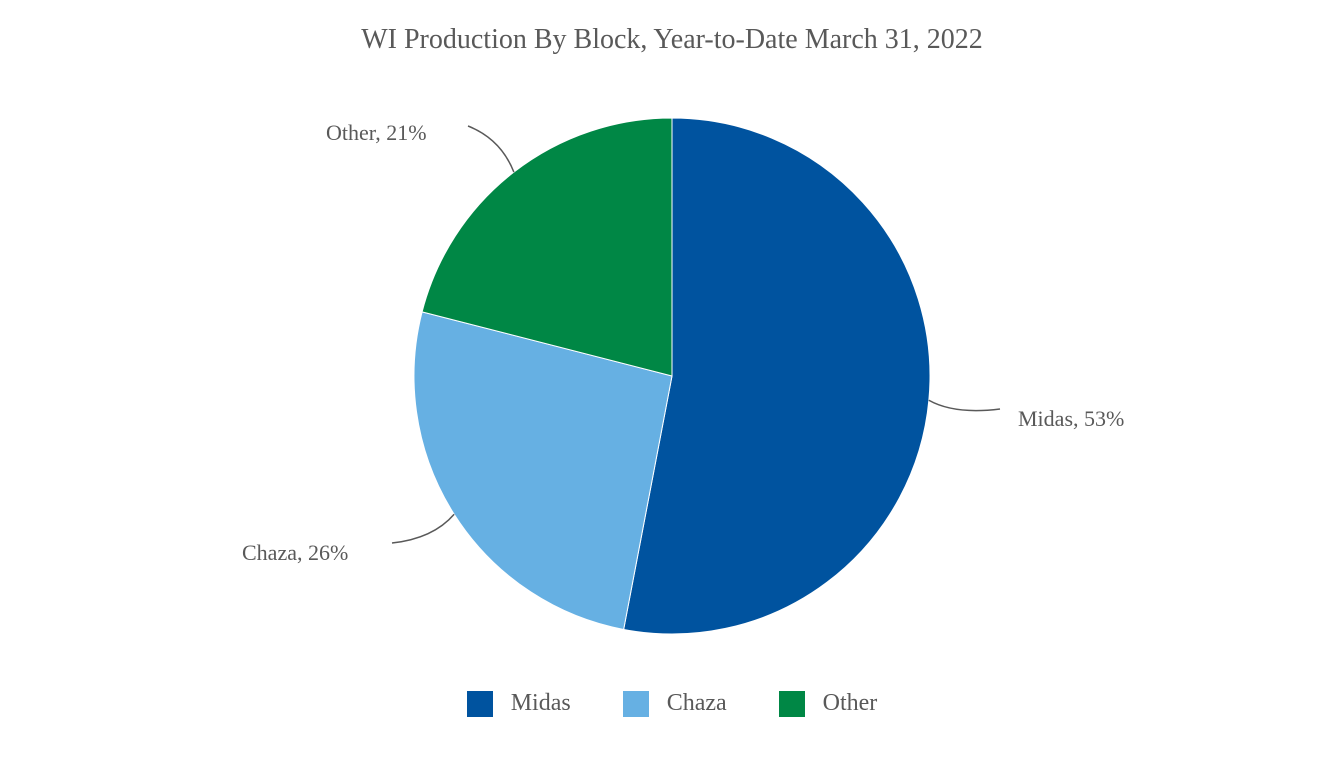  I want to click on legend-label-other: Other, so click(850, 703).